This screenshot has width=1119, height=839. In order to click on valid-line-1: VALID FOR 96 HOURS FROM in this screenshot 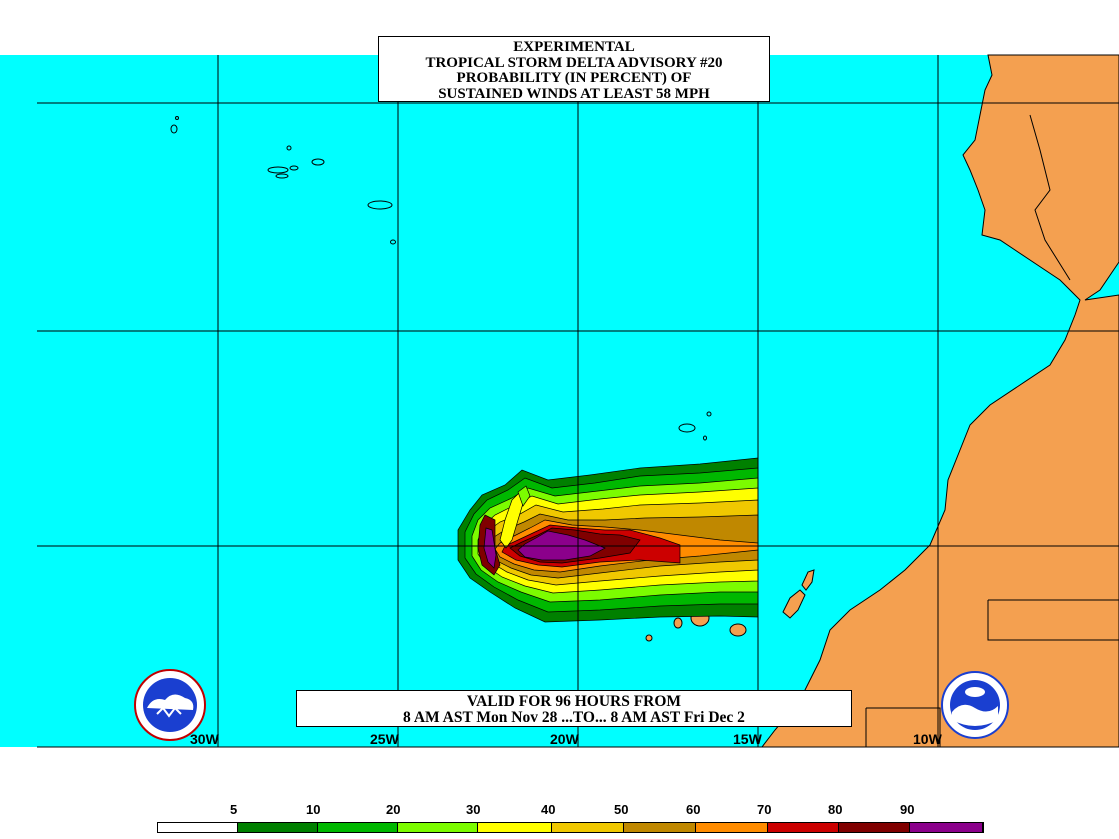, I will do `click(574, 701)`.